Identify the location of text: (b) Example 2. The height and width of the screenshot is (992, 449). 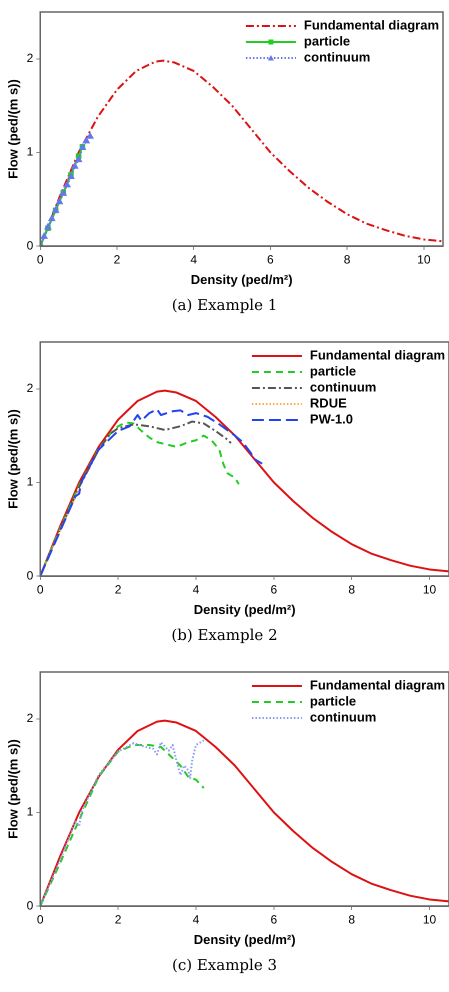
(224, 635).